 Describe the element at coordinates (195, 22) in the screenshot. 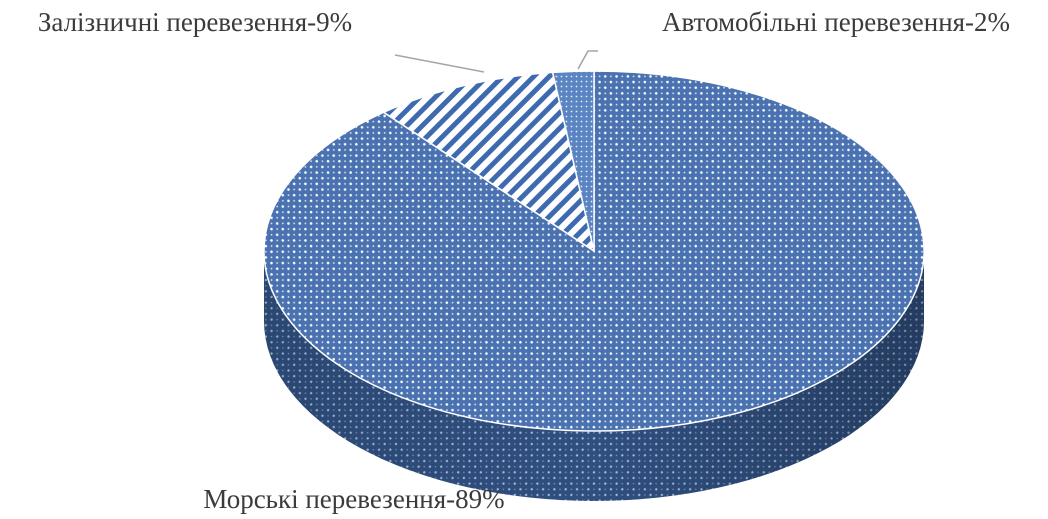

I see `slice-label-1: Залізничні перевезення-9%` at that location.